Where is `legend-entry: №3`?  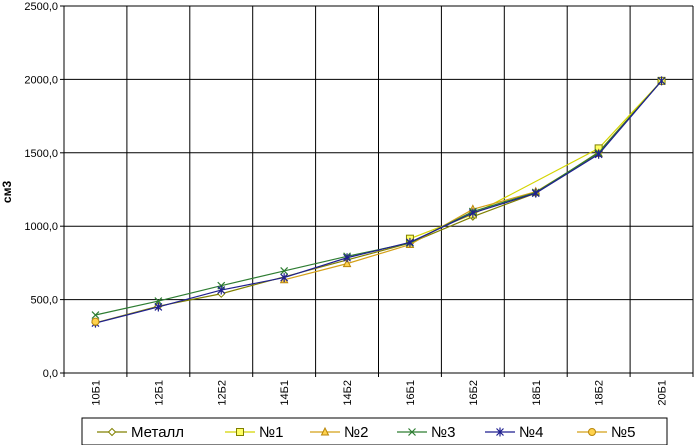 legend-entry: №3 is located at coordinates (426, 432).